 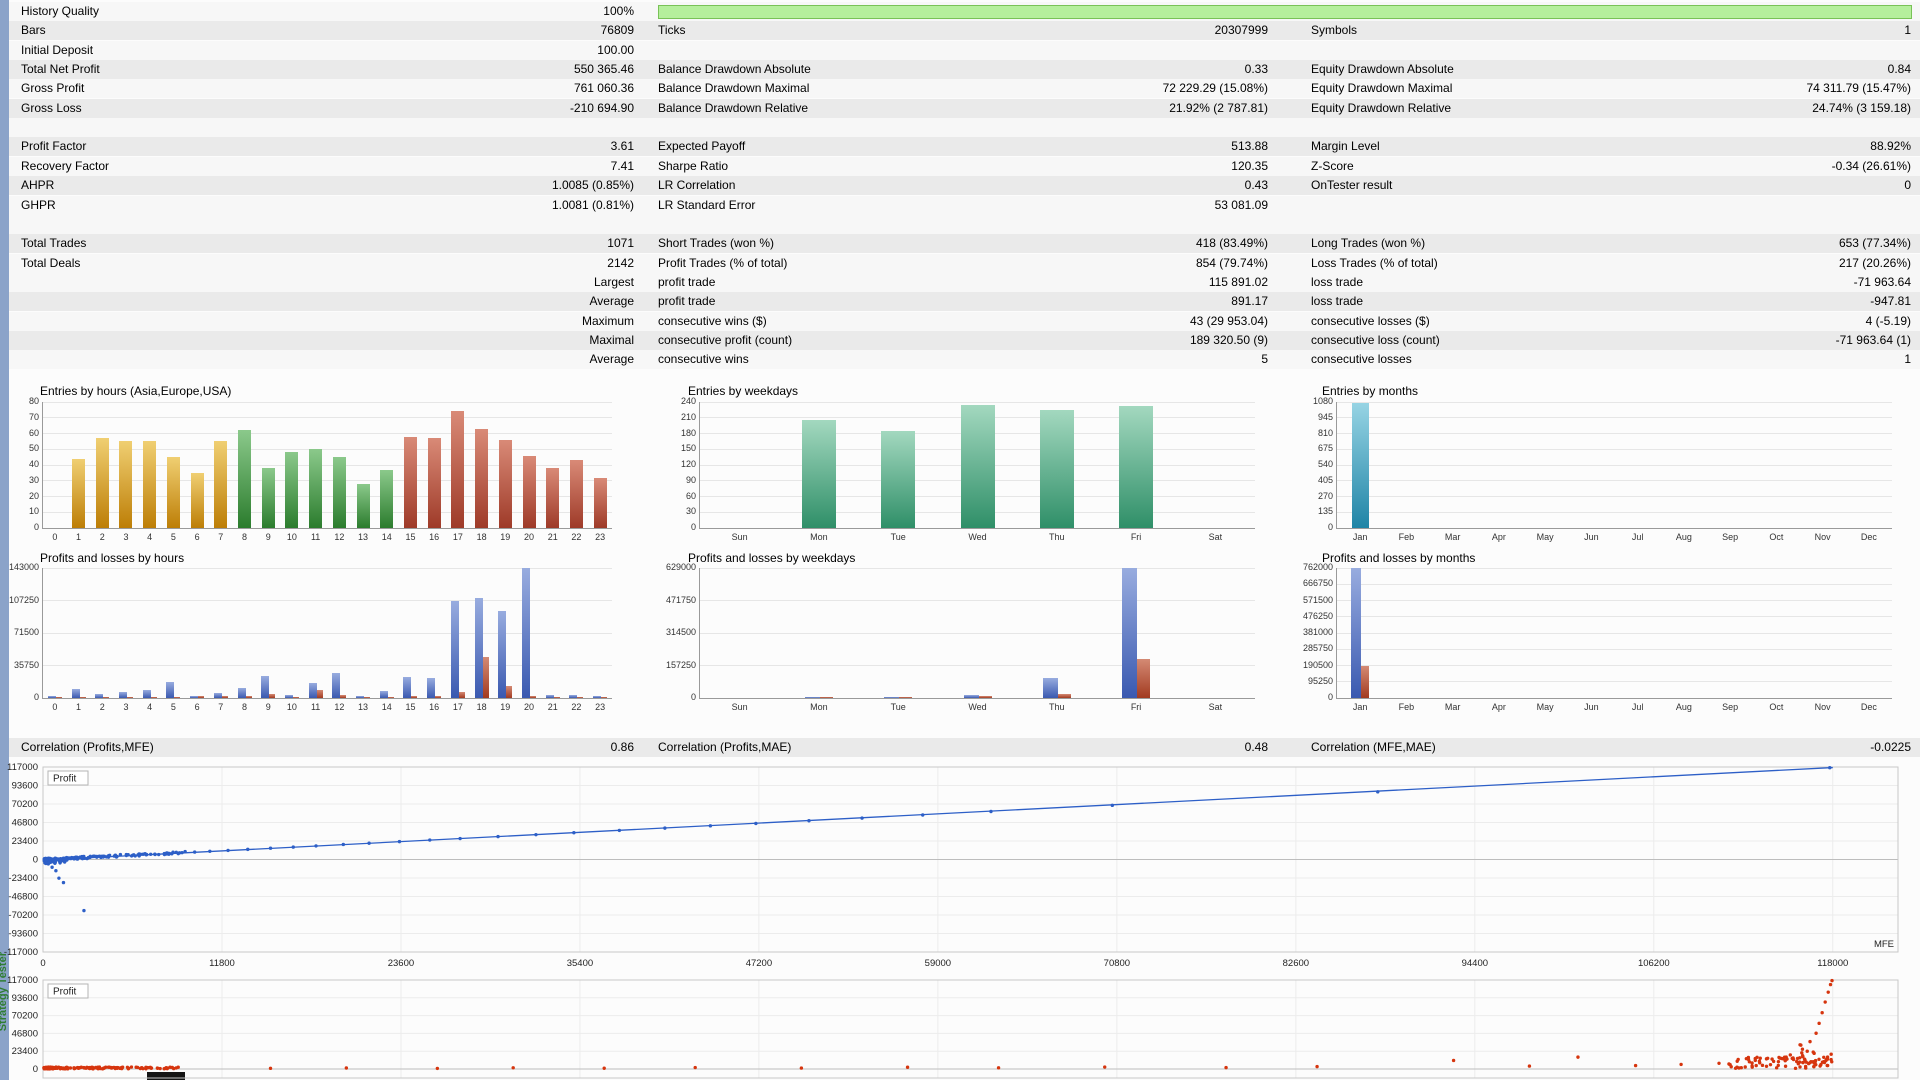 What do you see at coordinates (102, 707) in the screenshot?
I see `x-tick-label: 2` at bounding box center [102, 707].